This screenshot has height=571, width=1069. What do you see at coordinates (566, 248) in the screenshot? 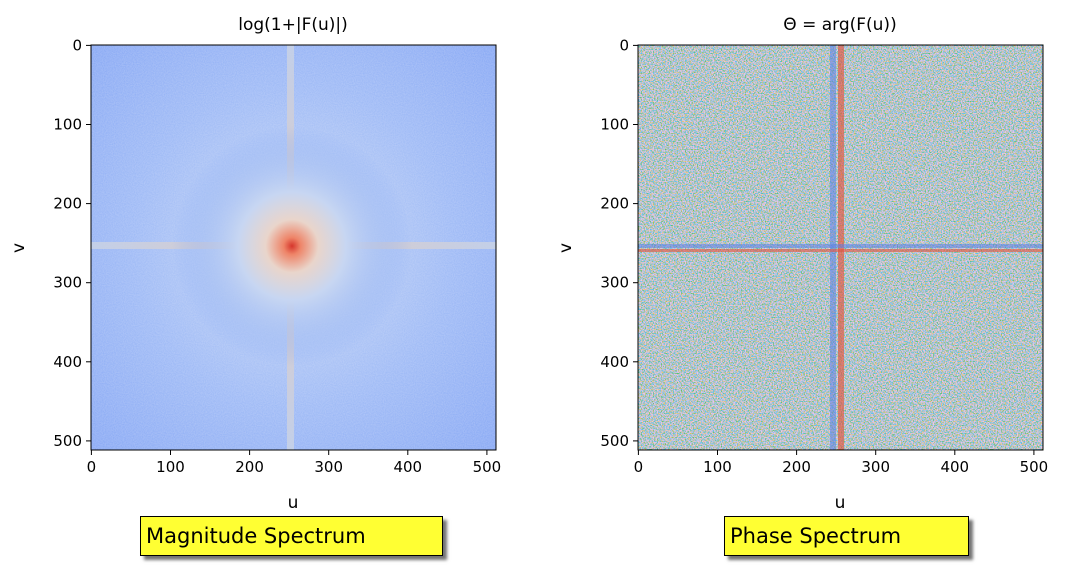
I see `phase-ylabel: v` at bounding box center [566, 248].